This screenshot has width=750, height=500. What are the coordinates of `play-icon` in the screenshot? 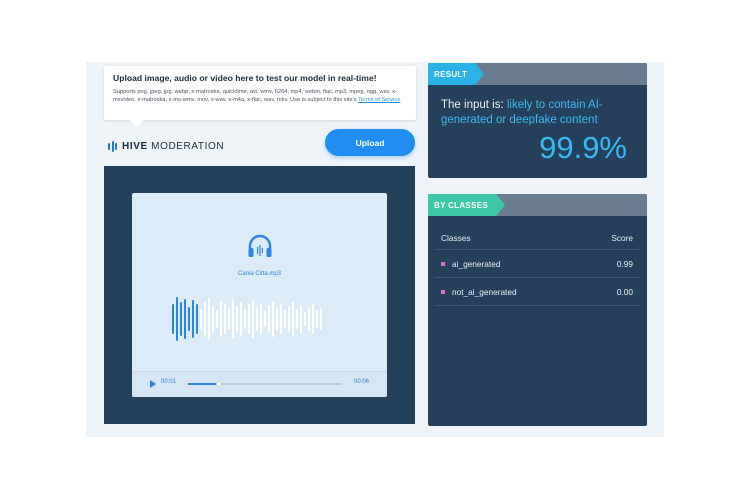 It's located at (153, 384).